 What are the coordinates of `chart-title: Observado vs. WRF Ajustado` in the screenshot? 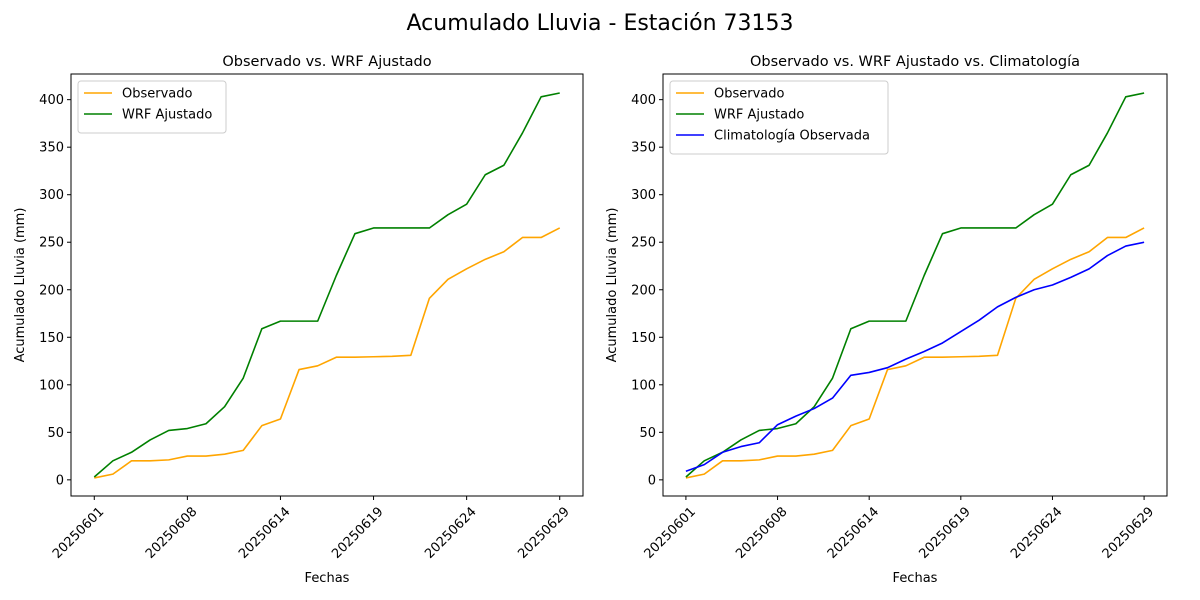 It's located at (326, 62).